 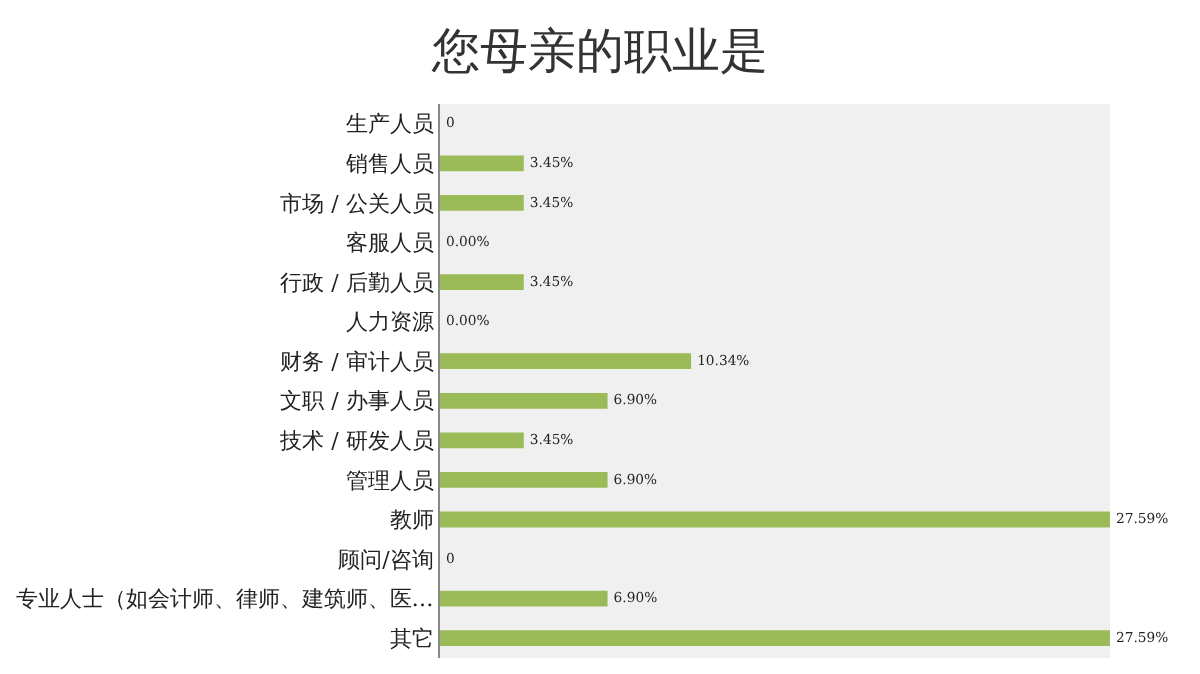 What do you see at coordinates (389, 124) in the screenshot?
I see `y-tick-label: 生产人员` at bounding box center [389, 124].